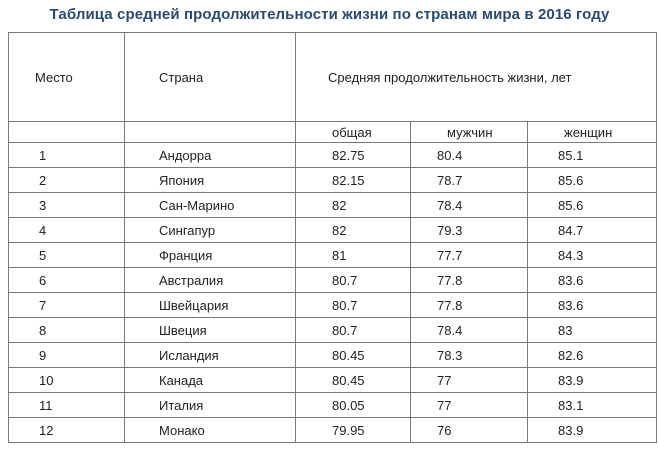 The height and width of the screenshot is (449, 659). I want to click on cell-women: 82.6, so click(592, 355).